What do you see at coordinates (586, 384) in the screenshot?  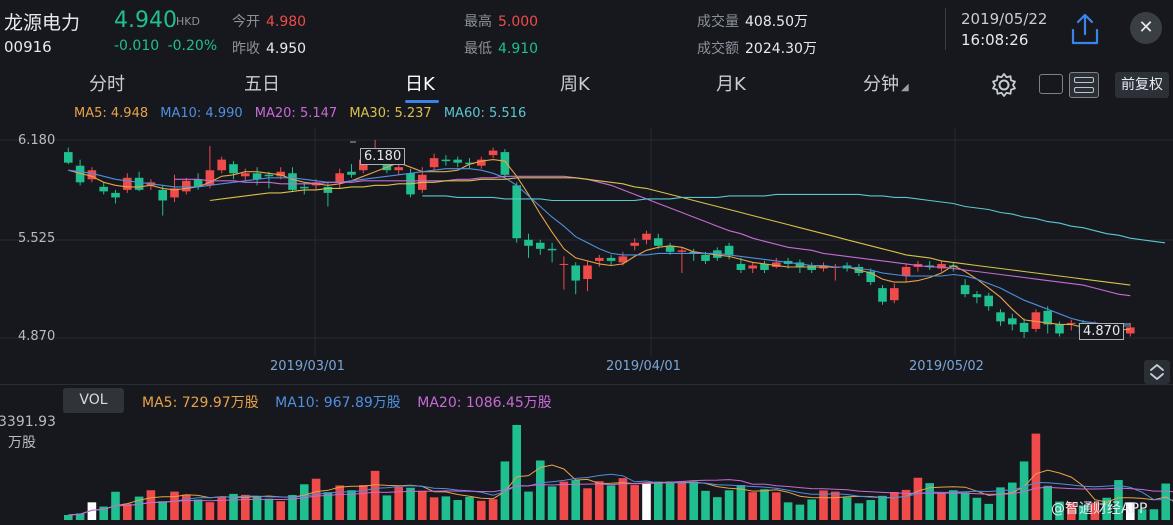 I see `pane-divider` at bounding box center [586, 384].